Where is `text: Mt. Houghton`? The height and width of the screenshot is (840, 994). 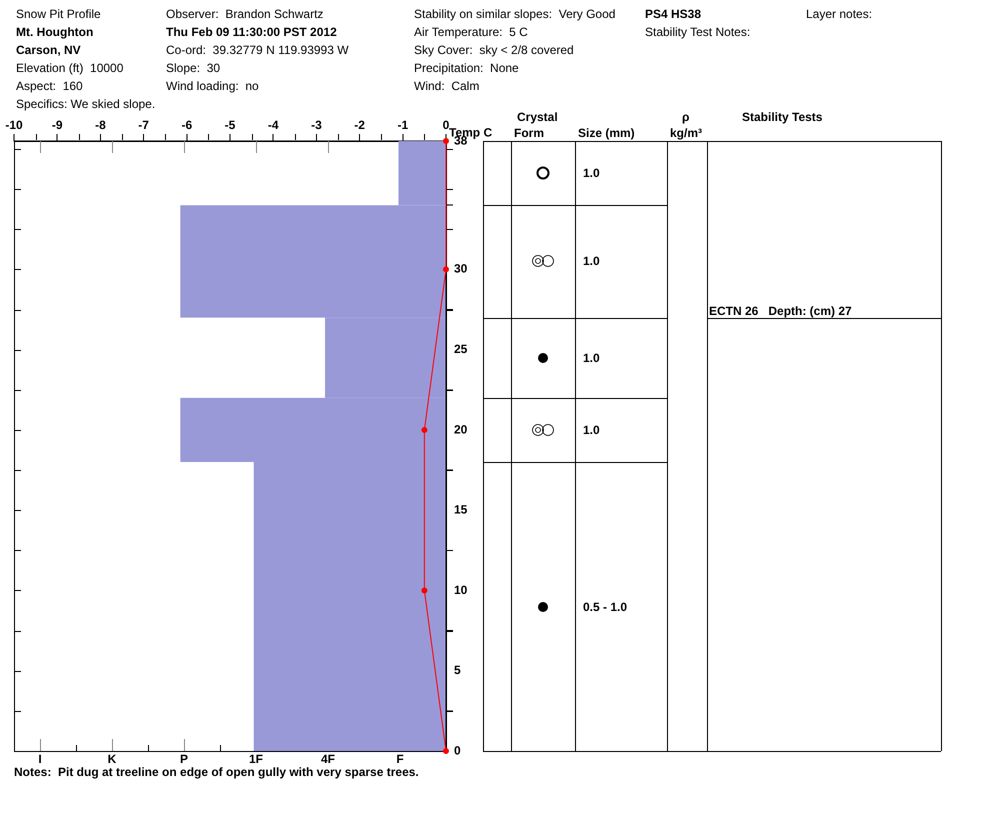 text: Mt. Houghton is located at coordinates (55, 32).